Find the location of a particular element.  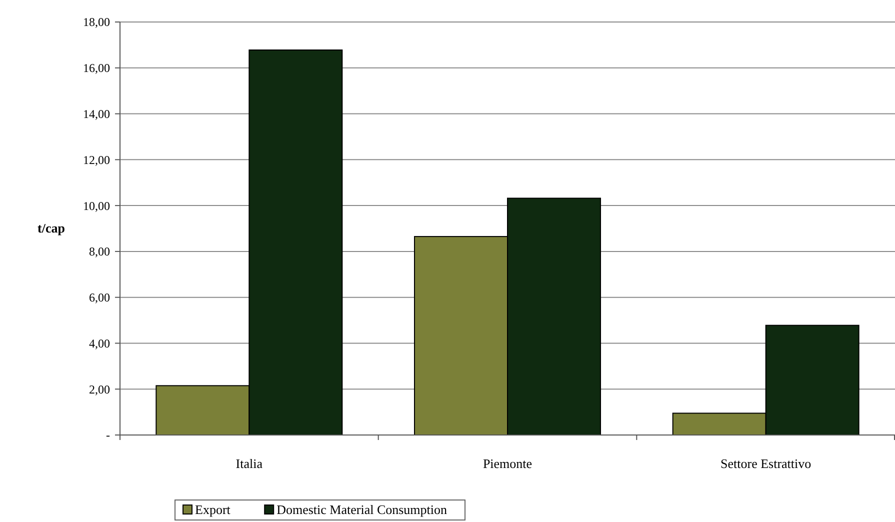

x-tick-label: Italia is located at coordinates (249, 463).